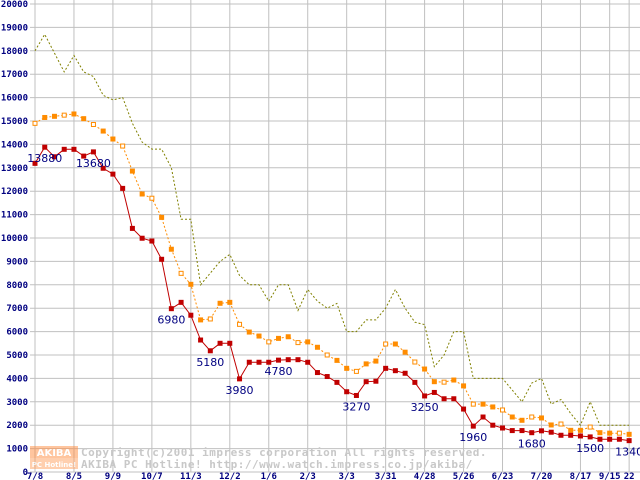 Image resolution: width=640 pixels, height=480 pixels. What do you see at coordinates (425, 476) in the screenshot?
I see `x-tick-label: 4/28` at bounding box center [425, 476].